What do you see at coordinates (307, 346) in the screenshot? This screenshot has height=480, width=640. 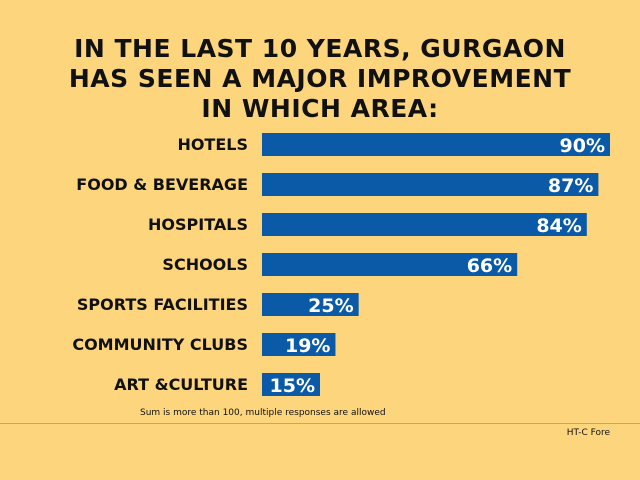 I see `data-label: 19%` at bounding box center [307, 346].